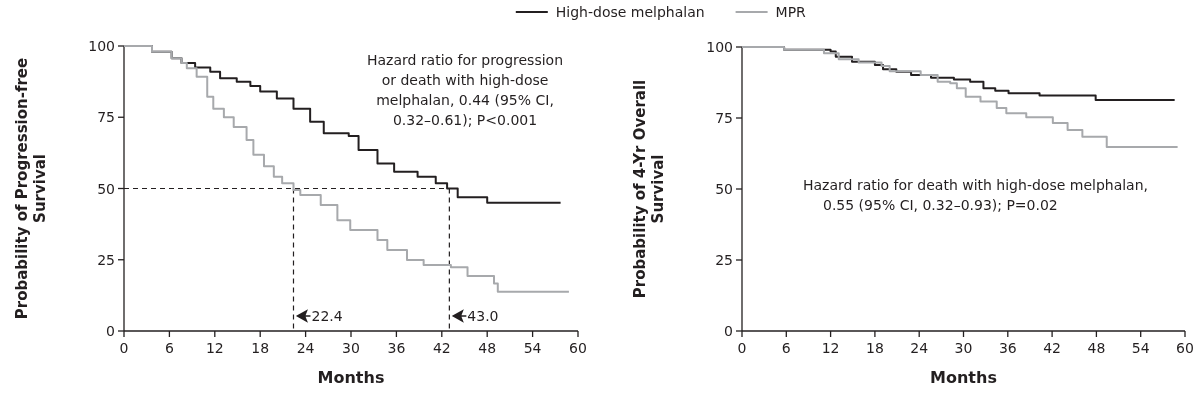 The height and width of the screenshot is (404, 1203). Describe the element at coordinates (791, 12) in the screenshot. I see `legend-label: MPR` at that location.